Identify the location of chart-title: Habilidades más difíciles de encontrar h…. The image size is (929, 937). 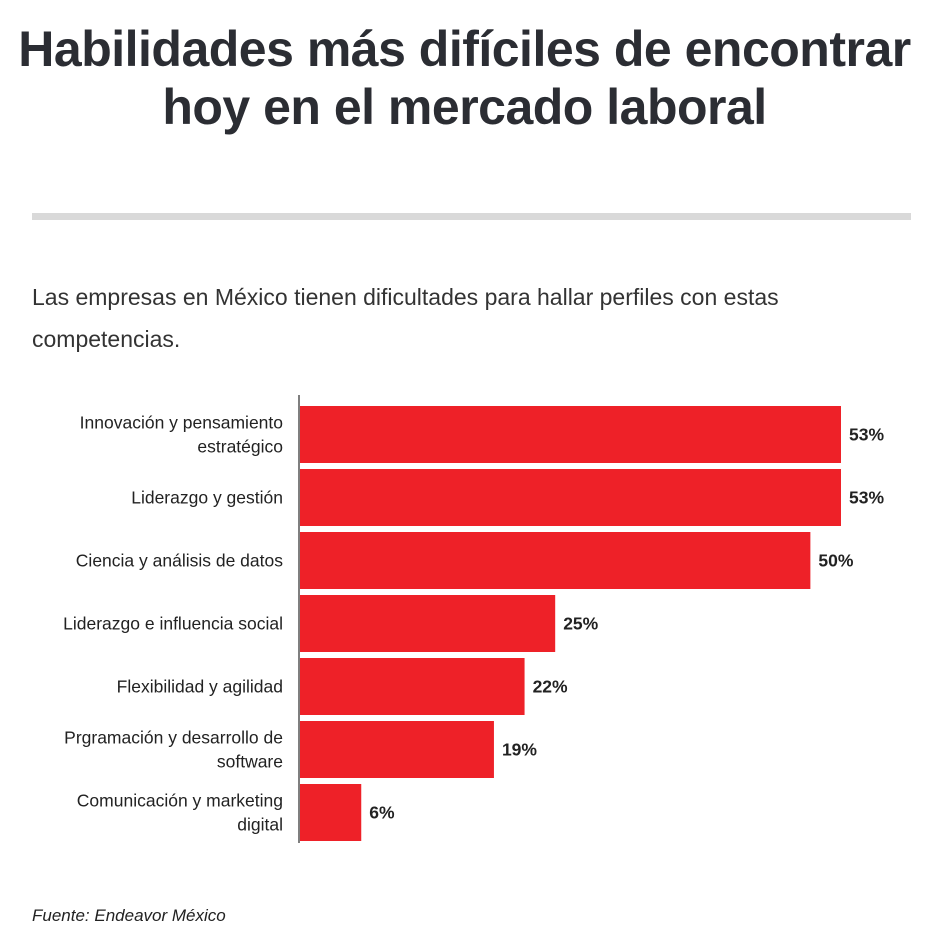
(464, 78).